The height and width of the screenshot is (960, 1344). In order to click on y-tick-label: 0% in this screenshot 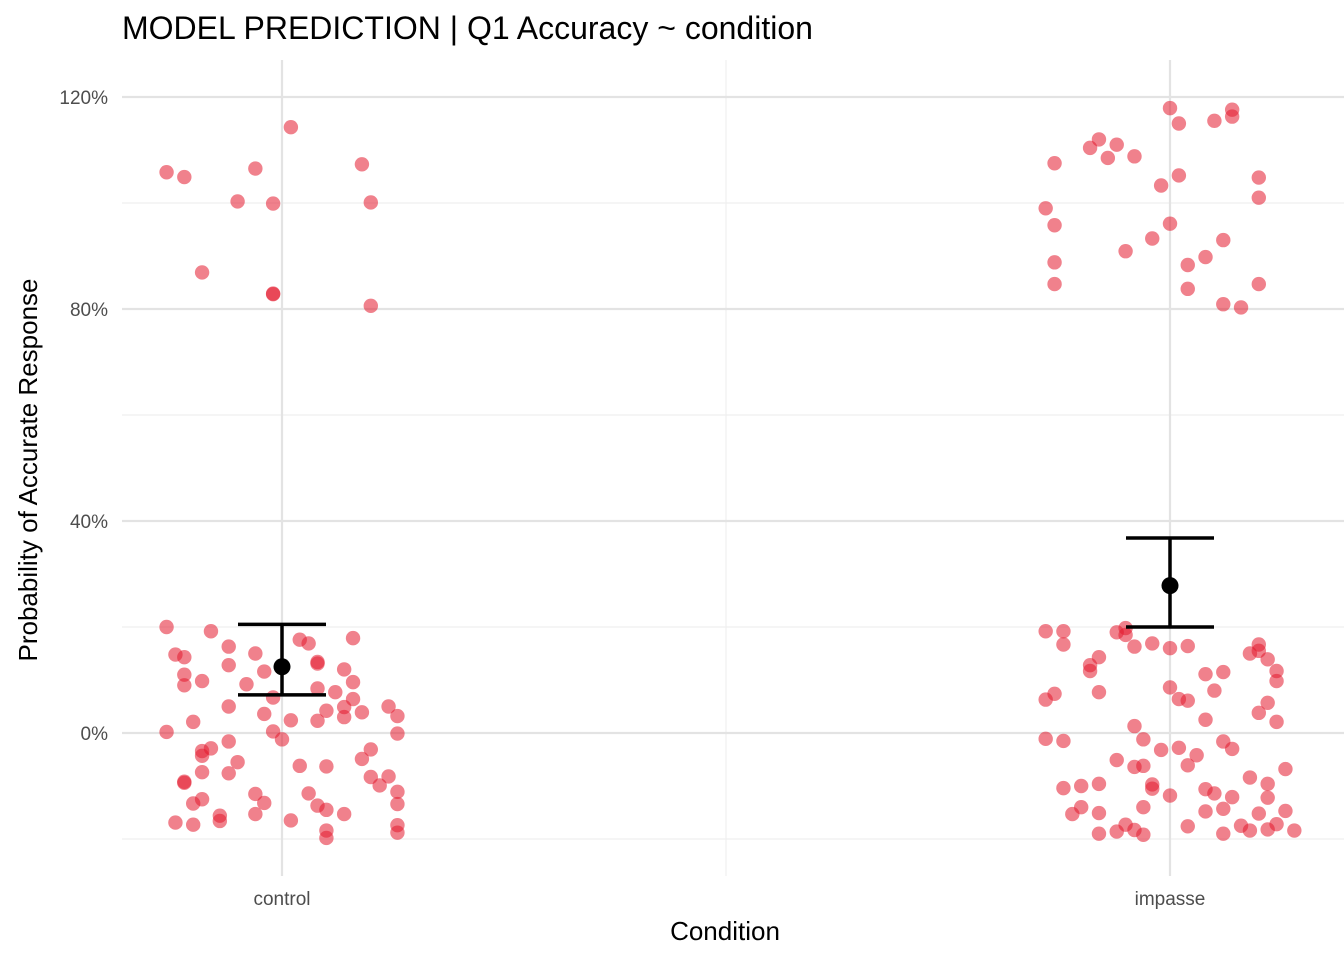, I will do `click(95, 734)`.